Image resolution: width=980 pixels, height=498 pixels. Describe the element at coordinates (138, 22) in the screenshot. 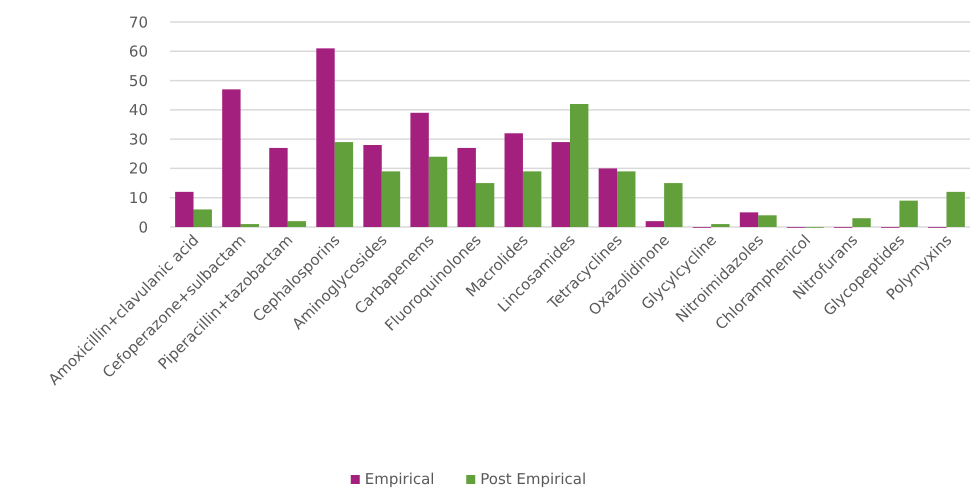

I see `y-tick-label: 70` at that location.